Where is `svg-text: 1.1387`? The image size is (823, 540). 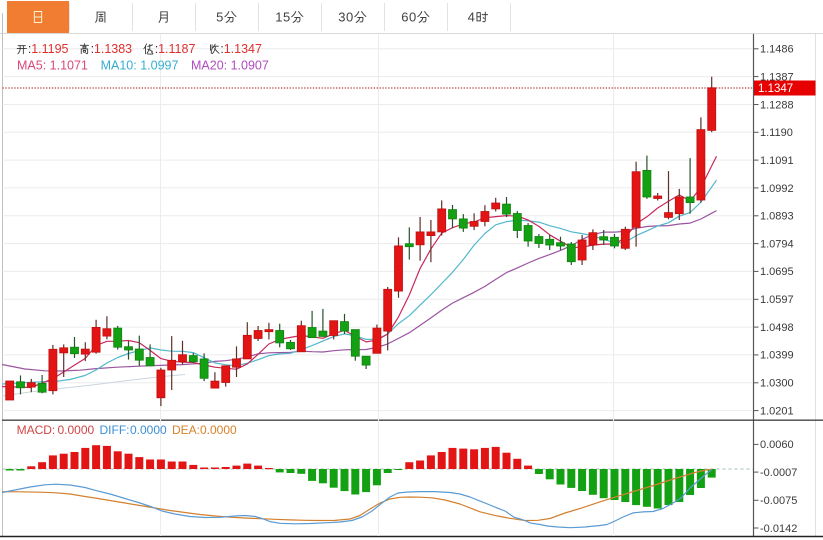
svg-text: 1.1387 is located at coordinates (777, 77).